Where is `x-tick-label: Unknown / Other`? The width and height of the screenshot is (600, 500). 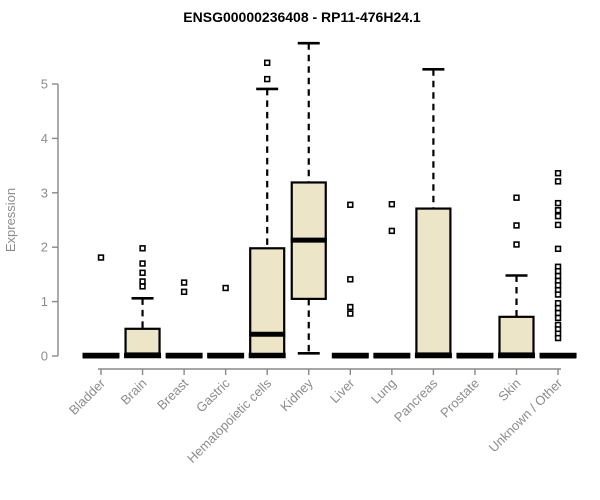
x-tick-label: Unknown / Other is located at coordinates (526, 415).